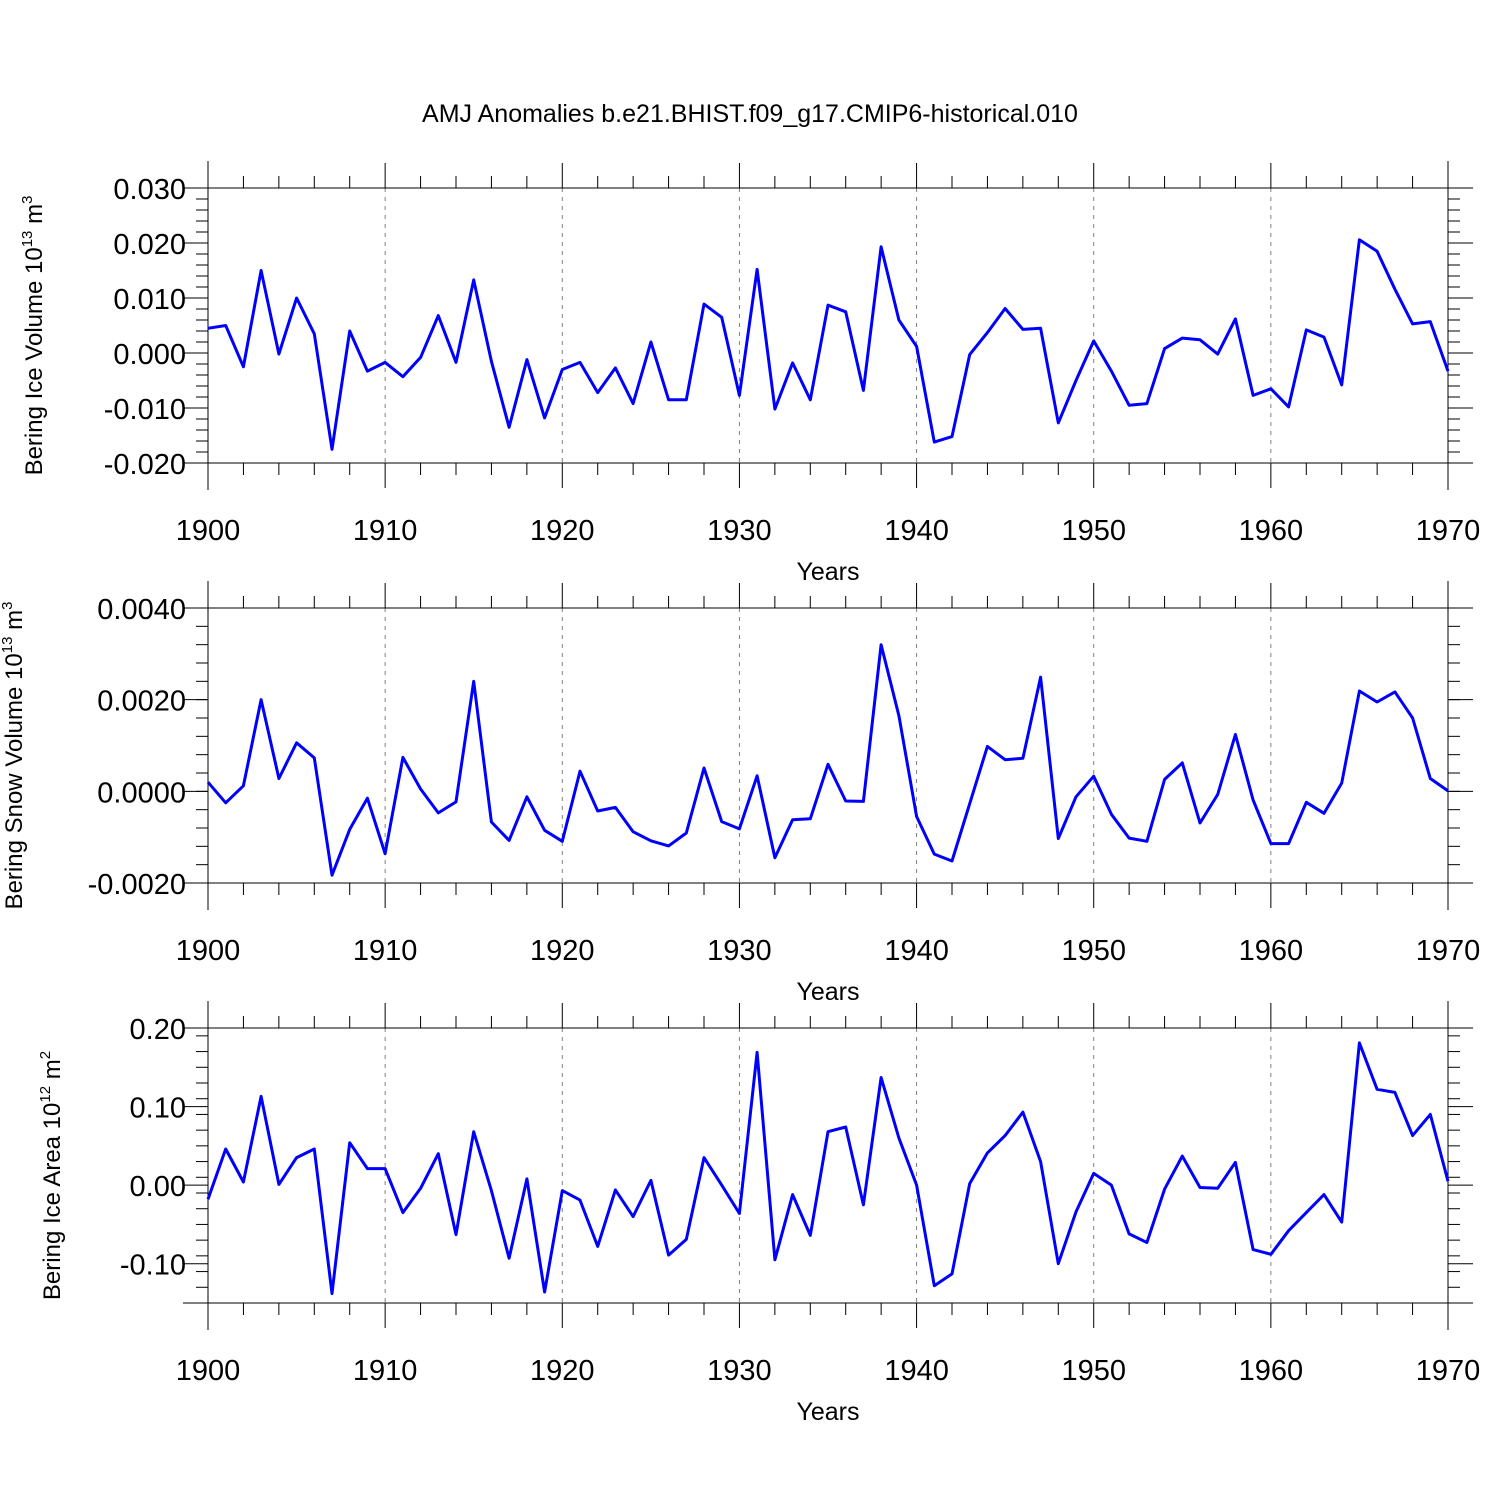  What do you see at coordinates (153, 1266) in the screenshot?
I see `y-tick-label: -0.10` at bounding box center [153, 1266].